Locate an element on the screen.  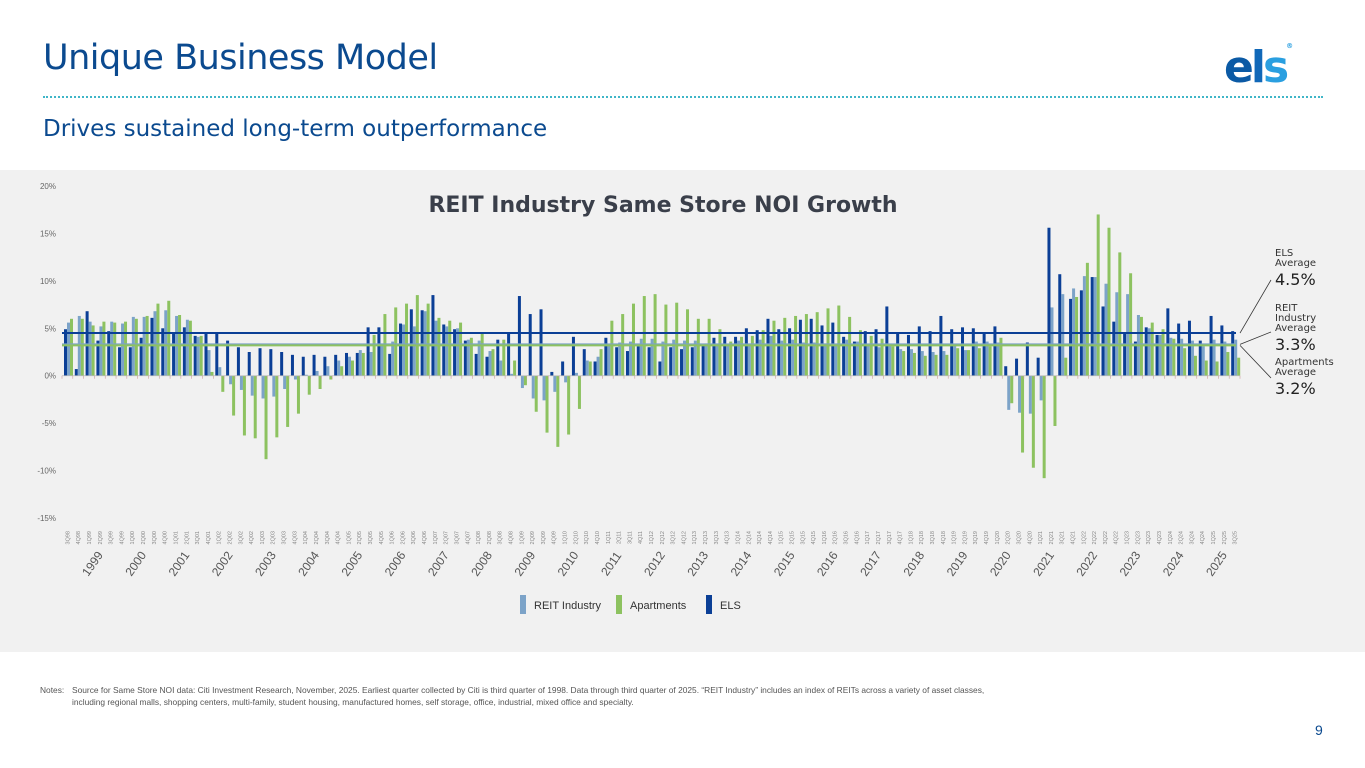
x-quarter-label: 4Q18 is located at coordinates (944, 537).